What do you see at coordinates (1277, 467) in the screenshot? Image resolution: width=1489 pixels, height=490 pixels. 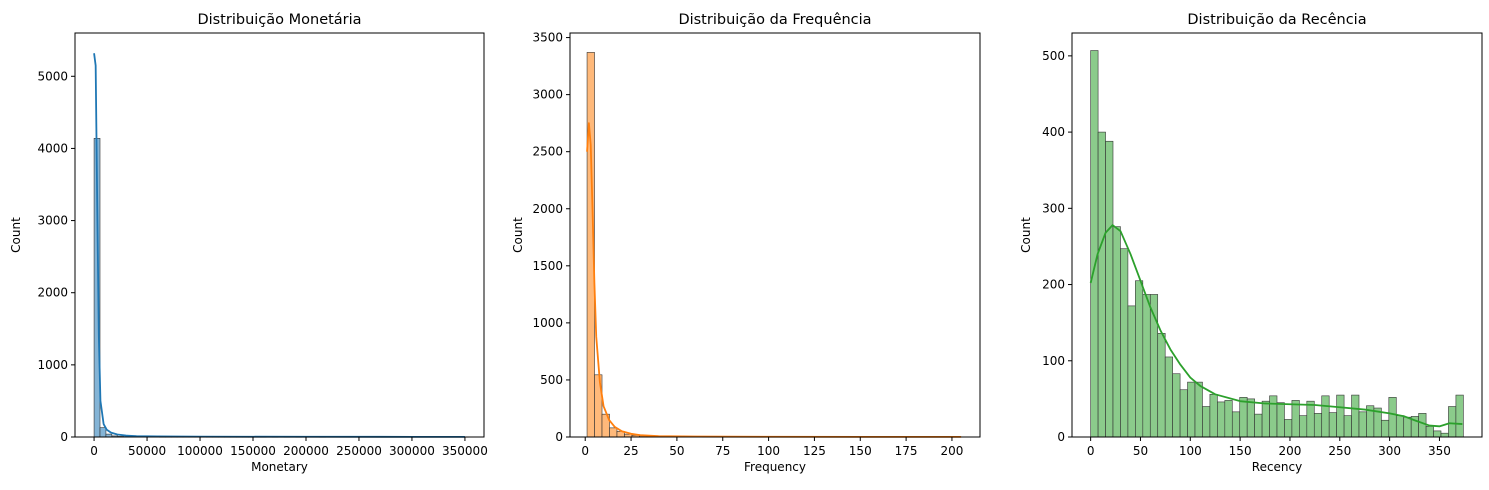 I see `x-axis-label: Recency` at bounding box center [1277, 467].